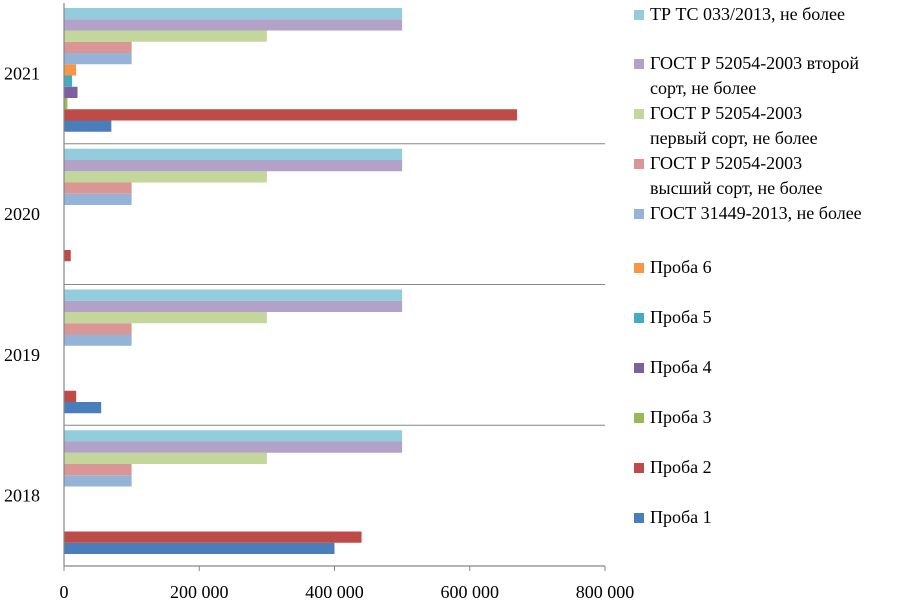 This screenshot has height=602, width=920. Describe the element at coordinates (681, 467) in the screenshot. I see `legend-label: Проба 2` at that location.